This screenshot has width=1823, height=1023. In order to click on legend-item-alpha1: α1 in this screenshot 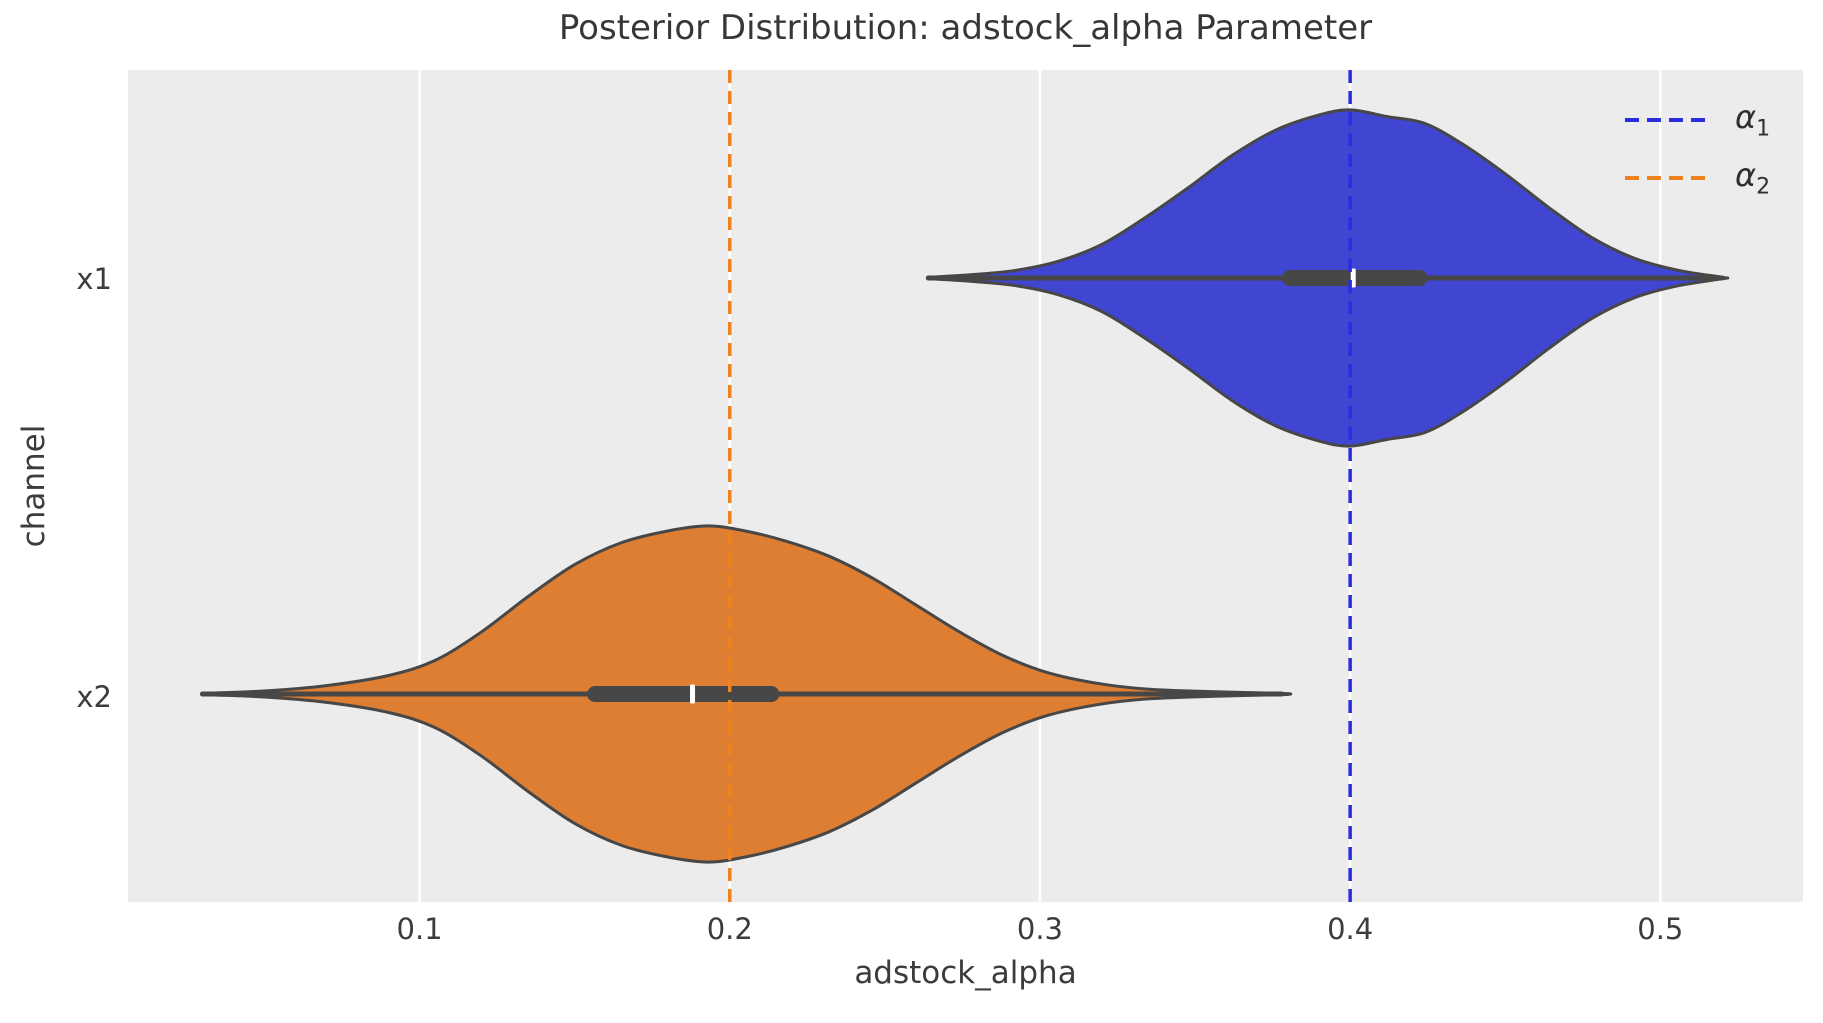, I will do `click(1706, 120)`.